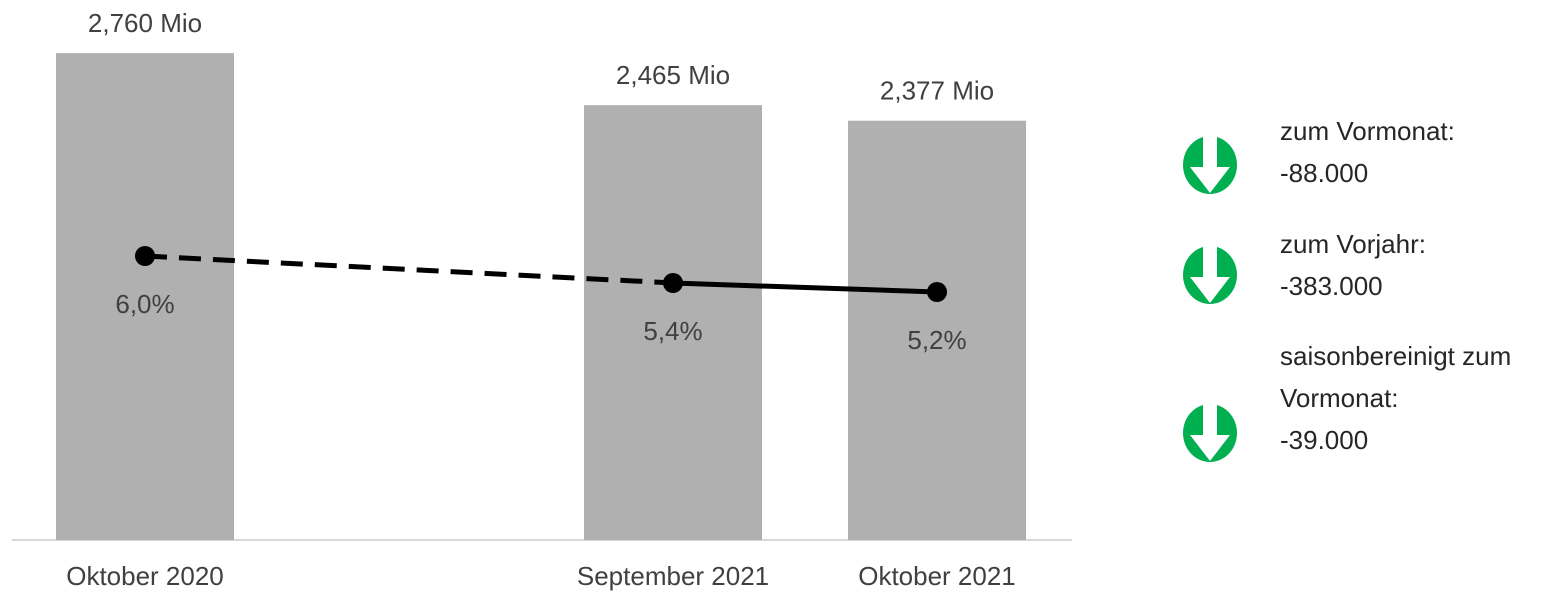 This screenshot has width=1564, height=591. I want to click on annotation-value: -383.000, so click(1331, 286).